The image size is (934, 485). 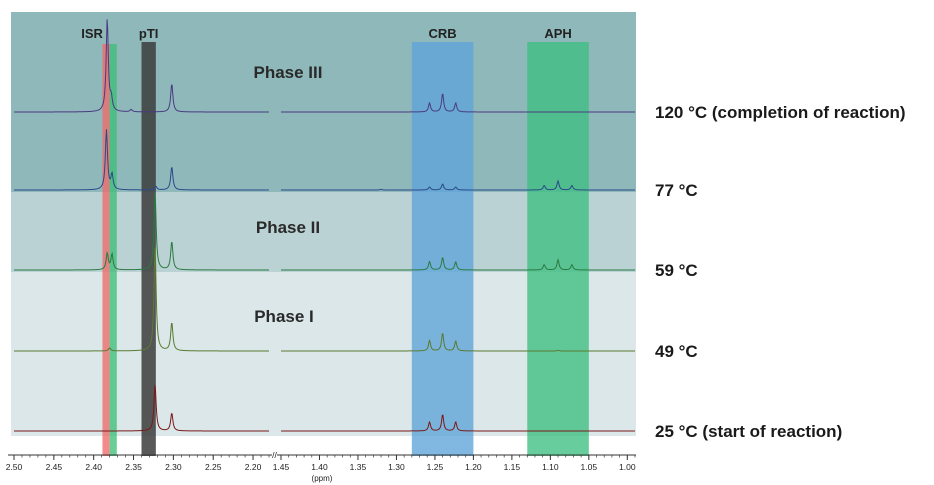 I want to click on tick-label: 2.35, so click(x=133, y=467).